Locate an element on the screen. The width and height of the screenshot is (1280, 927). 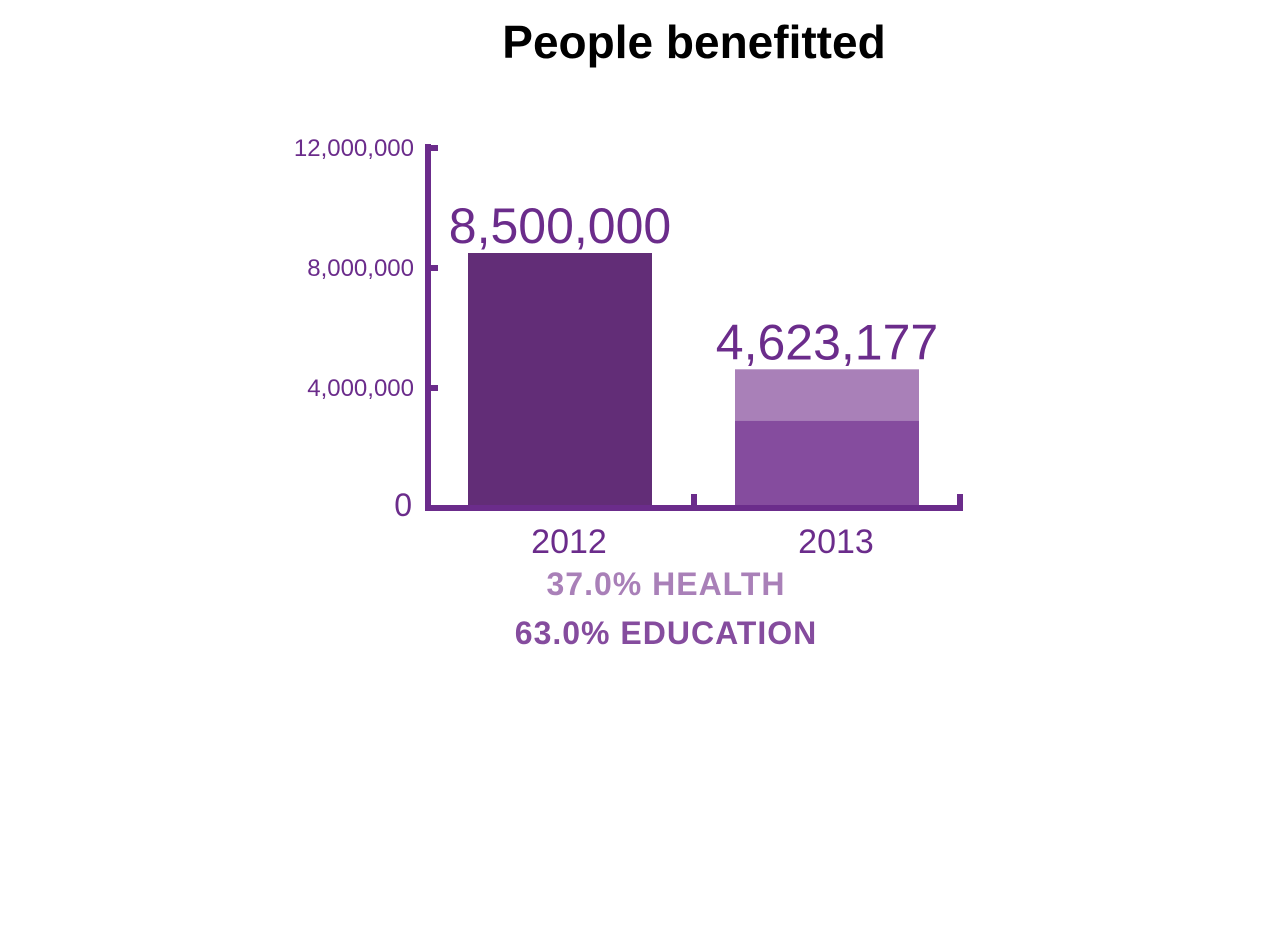
bar-value-label: 8,500,000 is located at coordinates (560, 226).